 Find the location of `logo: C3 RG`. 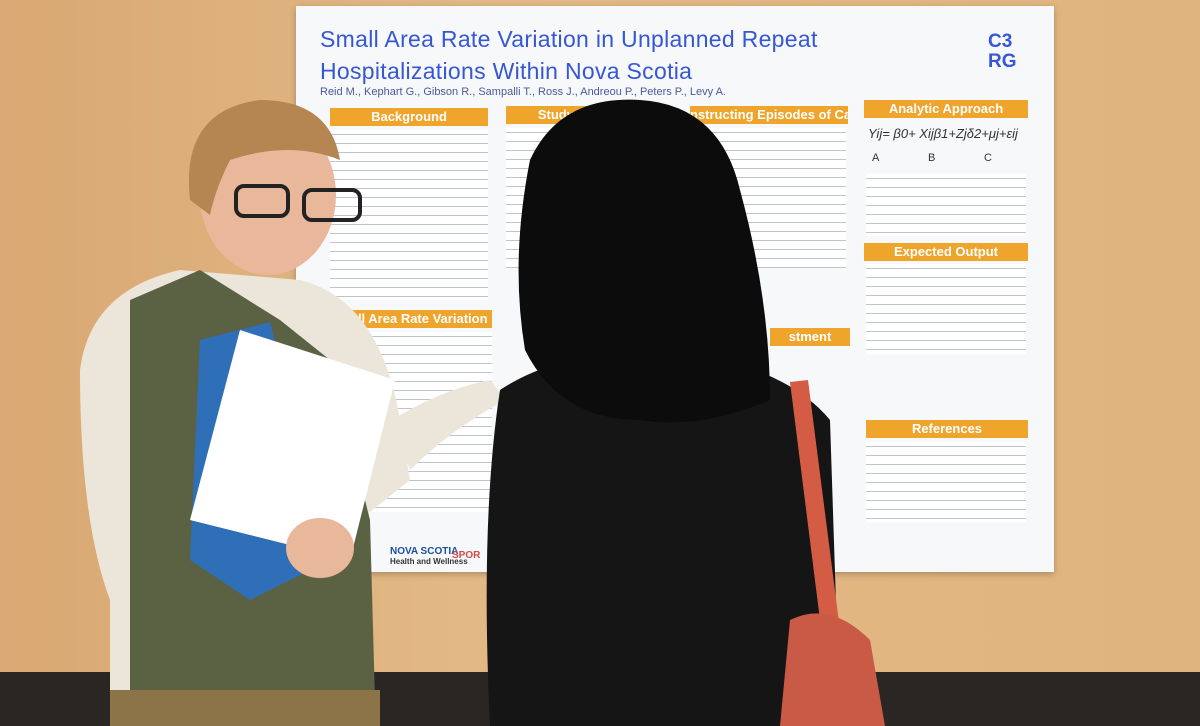

logo: C3 RG is located at coordinates (1002, 52).